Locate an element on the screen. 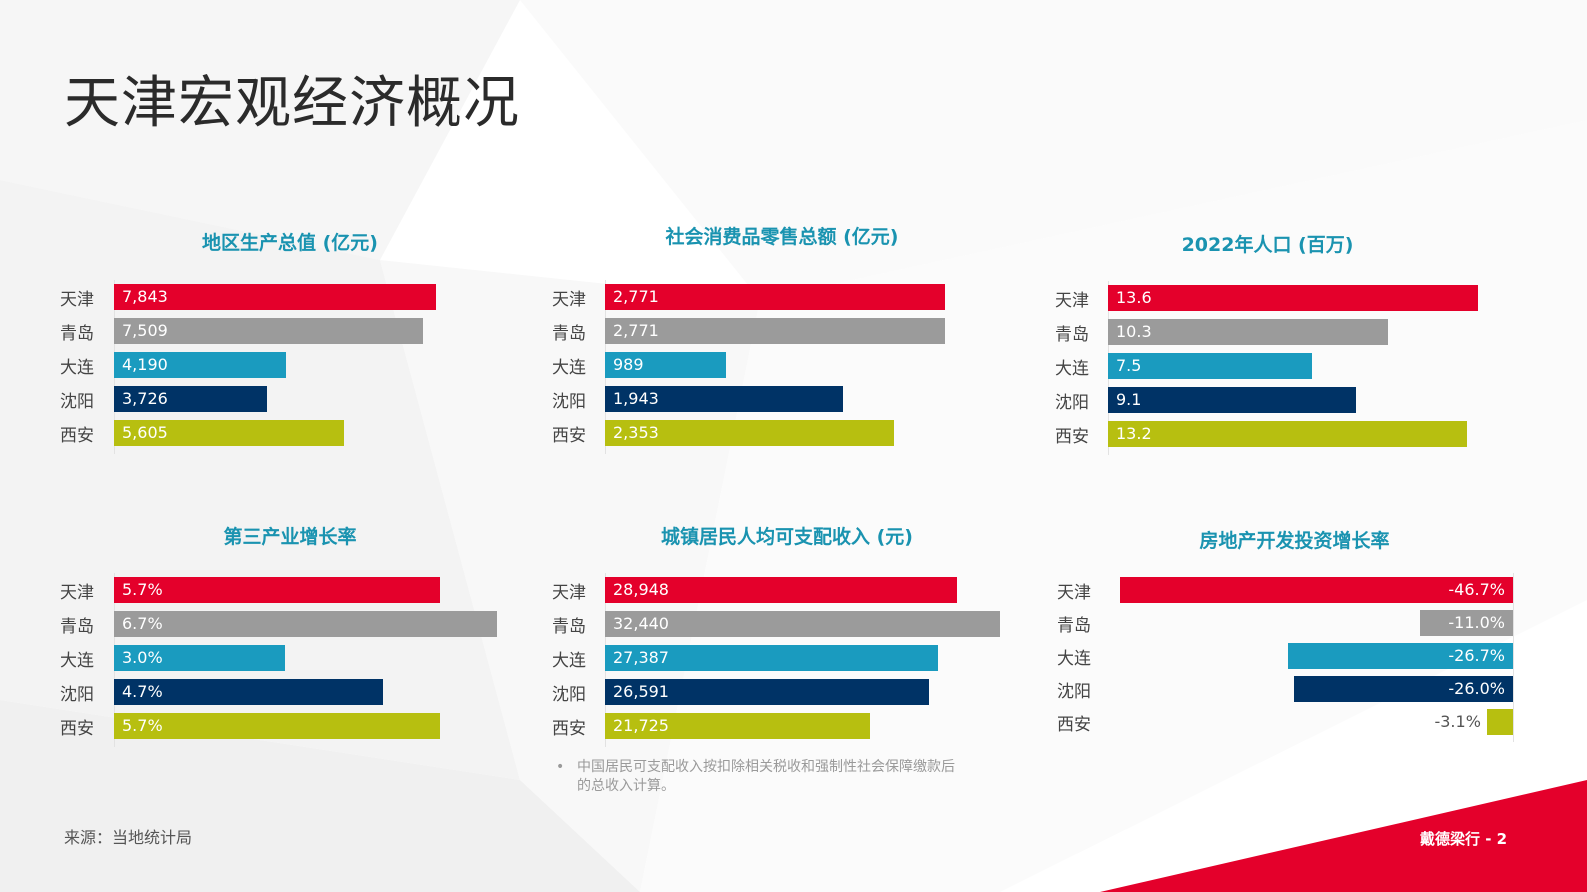 Image resolution: width=1587 pixels, height=892 pixels. chart-title: 地区生产总值 (亿元) is located at coordinates (290, 243).